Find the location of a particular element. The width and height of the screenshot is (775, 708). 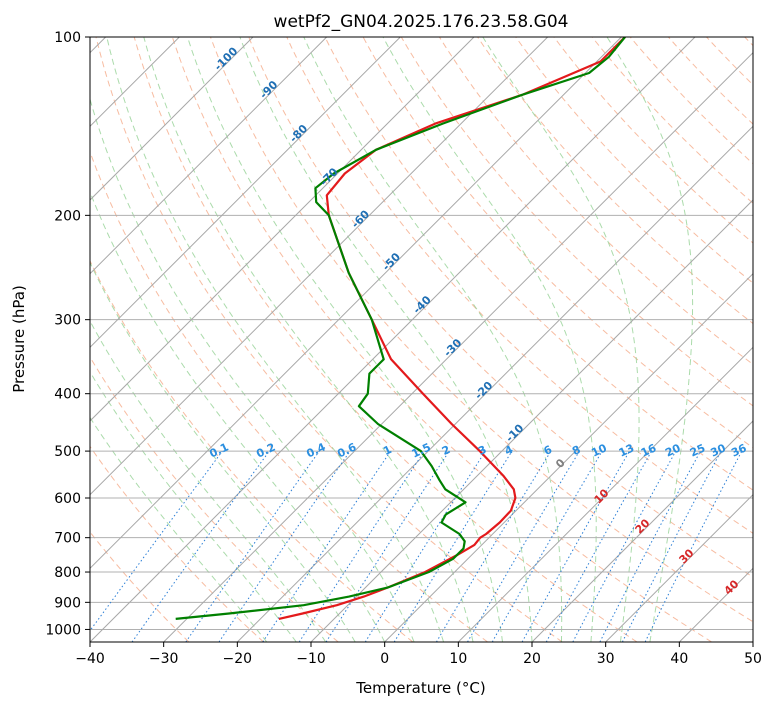

isotherm-label: -30 is located at coordinates (452, 347).